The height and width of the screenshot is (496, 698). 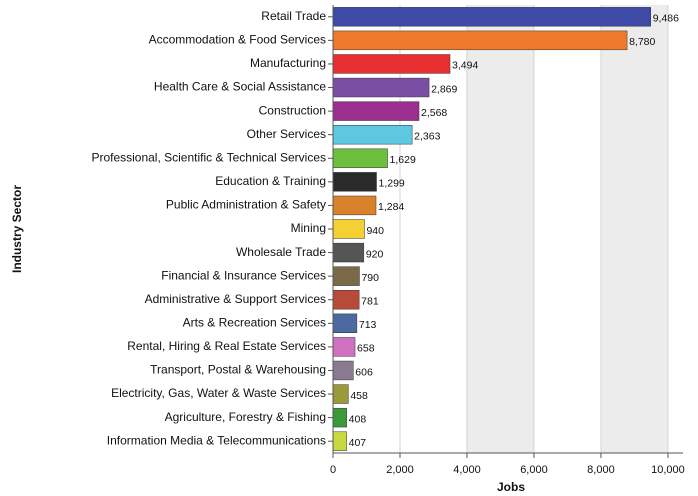 What do you see at coordinates (359, 396) in the screenshot?
I see `data-label: 458` at bounding box center [359, 396].